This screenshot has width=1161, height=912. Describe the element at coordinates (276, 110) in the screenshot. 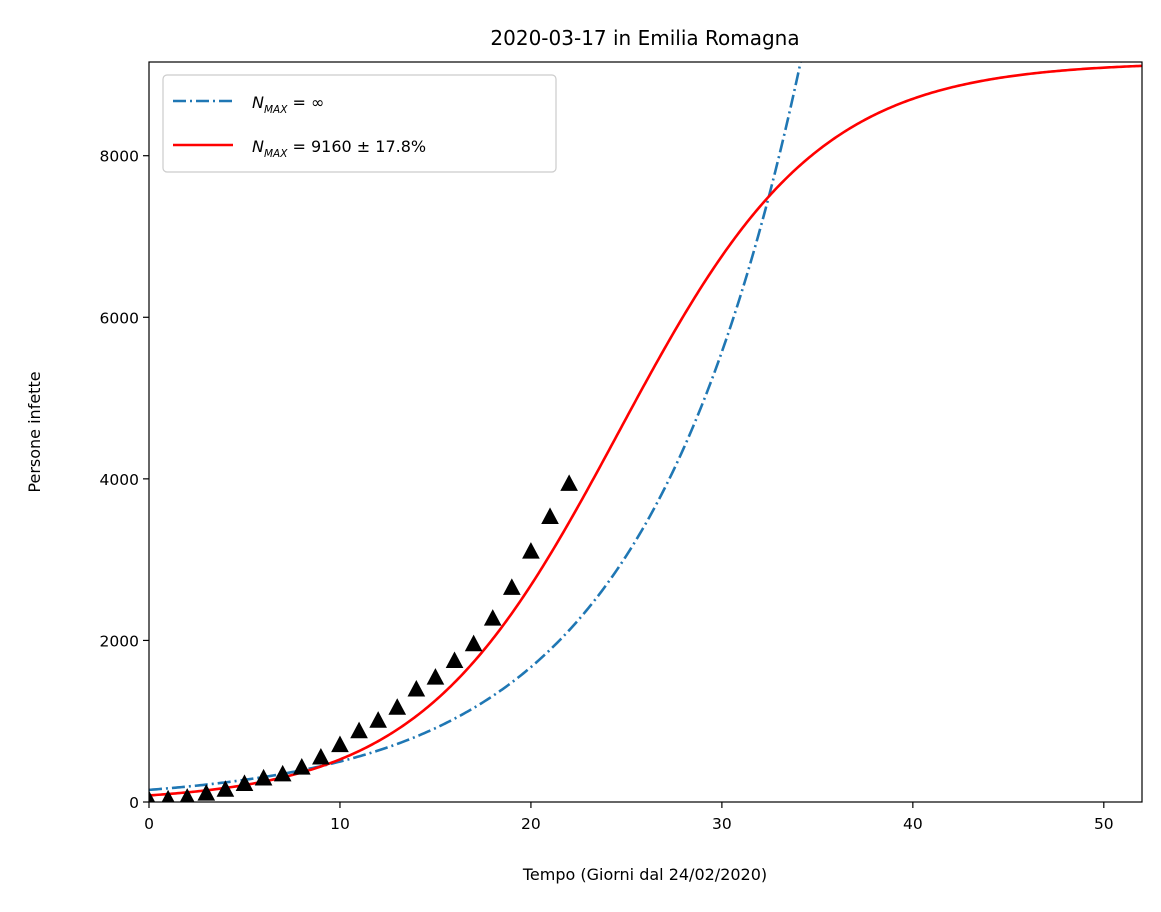

I see `legend-sub-exponential: MAX` at that location.